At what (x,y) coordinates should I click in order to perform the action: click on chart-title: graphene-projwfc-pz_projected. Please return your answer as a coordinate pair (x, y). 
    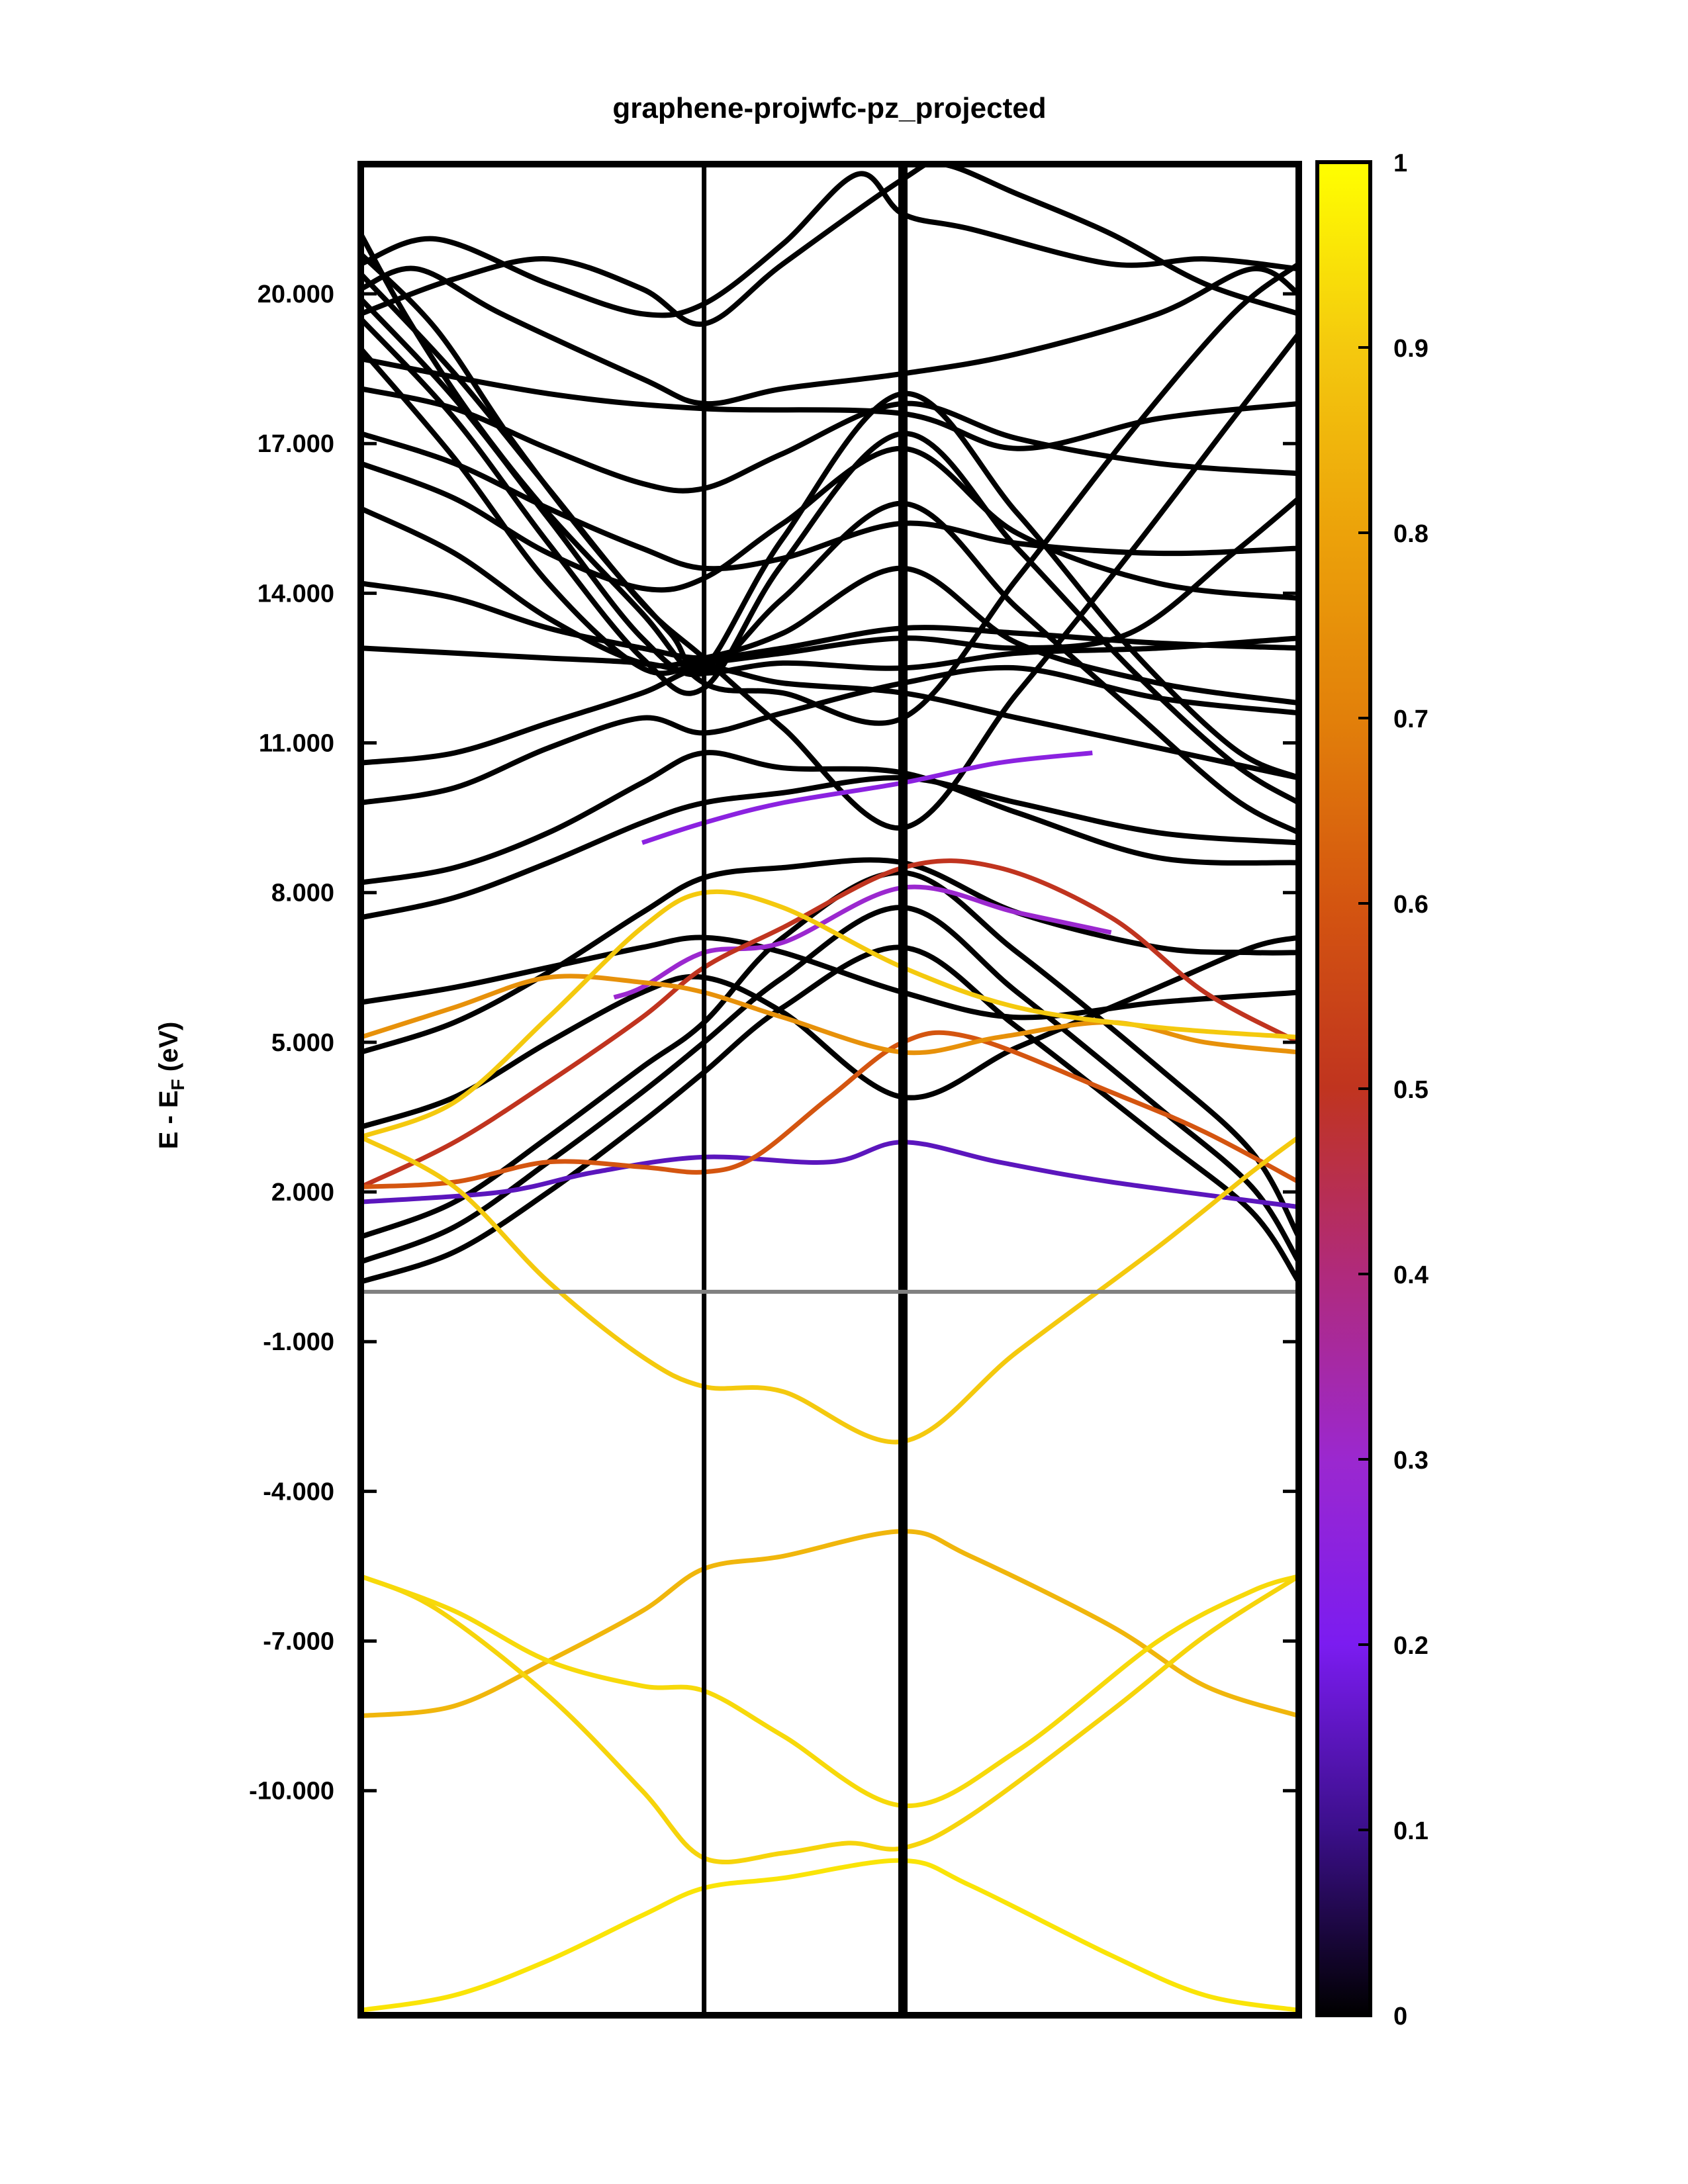
    Looking at the image, I should click on (829, 108).